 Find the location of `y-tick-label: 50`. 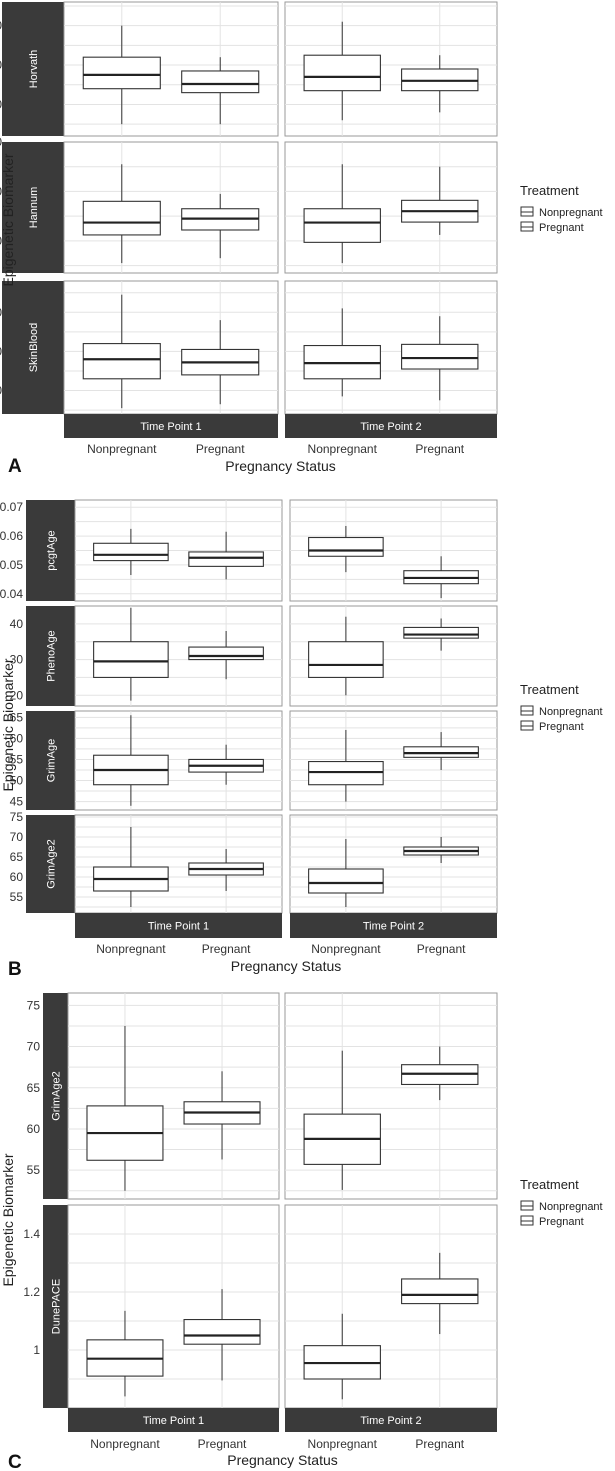

y-tick-label: 50 is located at coordinates (17, 781).